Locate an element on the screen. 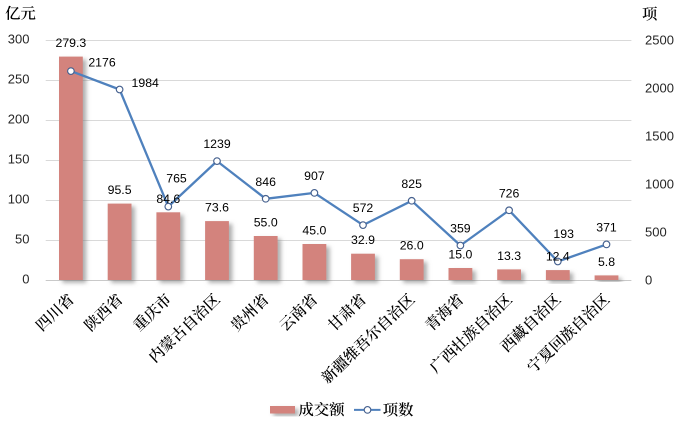 The image size is (678, 431). svg-text: 907 is located at coordinates (314, 176).